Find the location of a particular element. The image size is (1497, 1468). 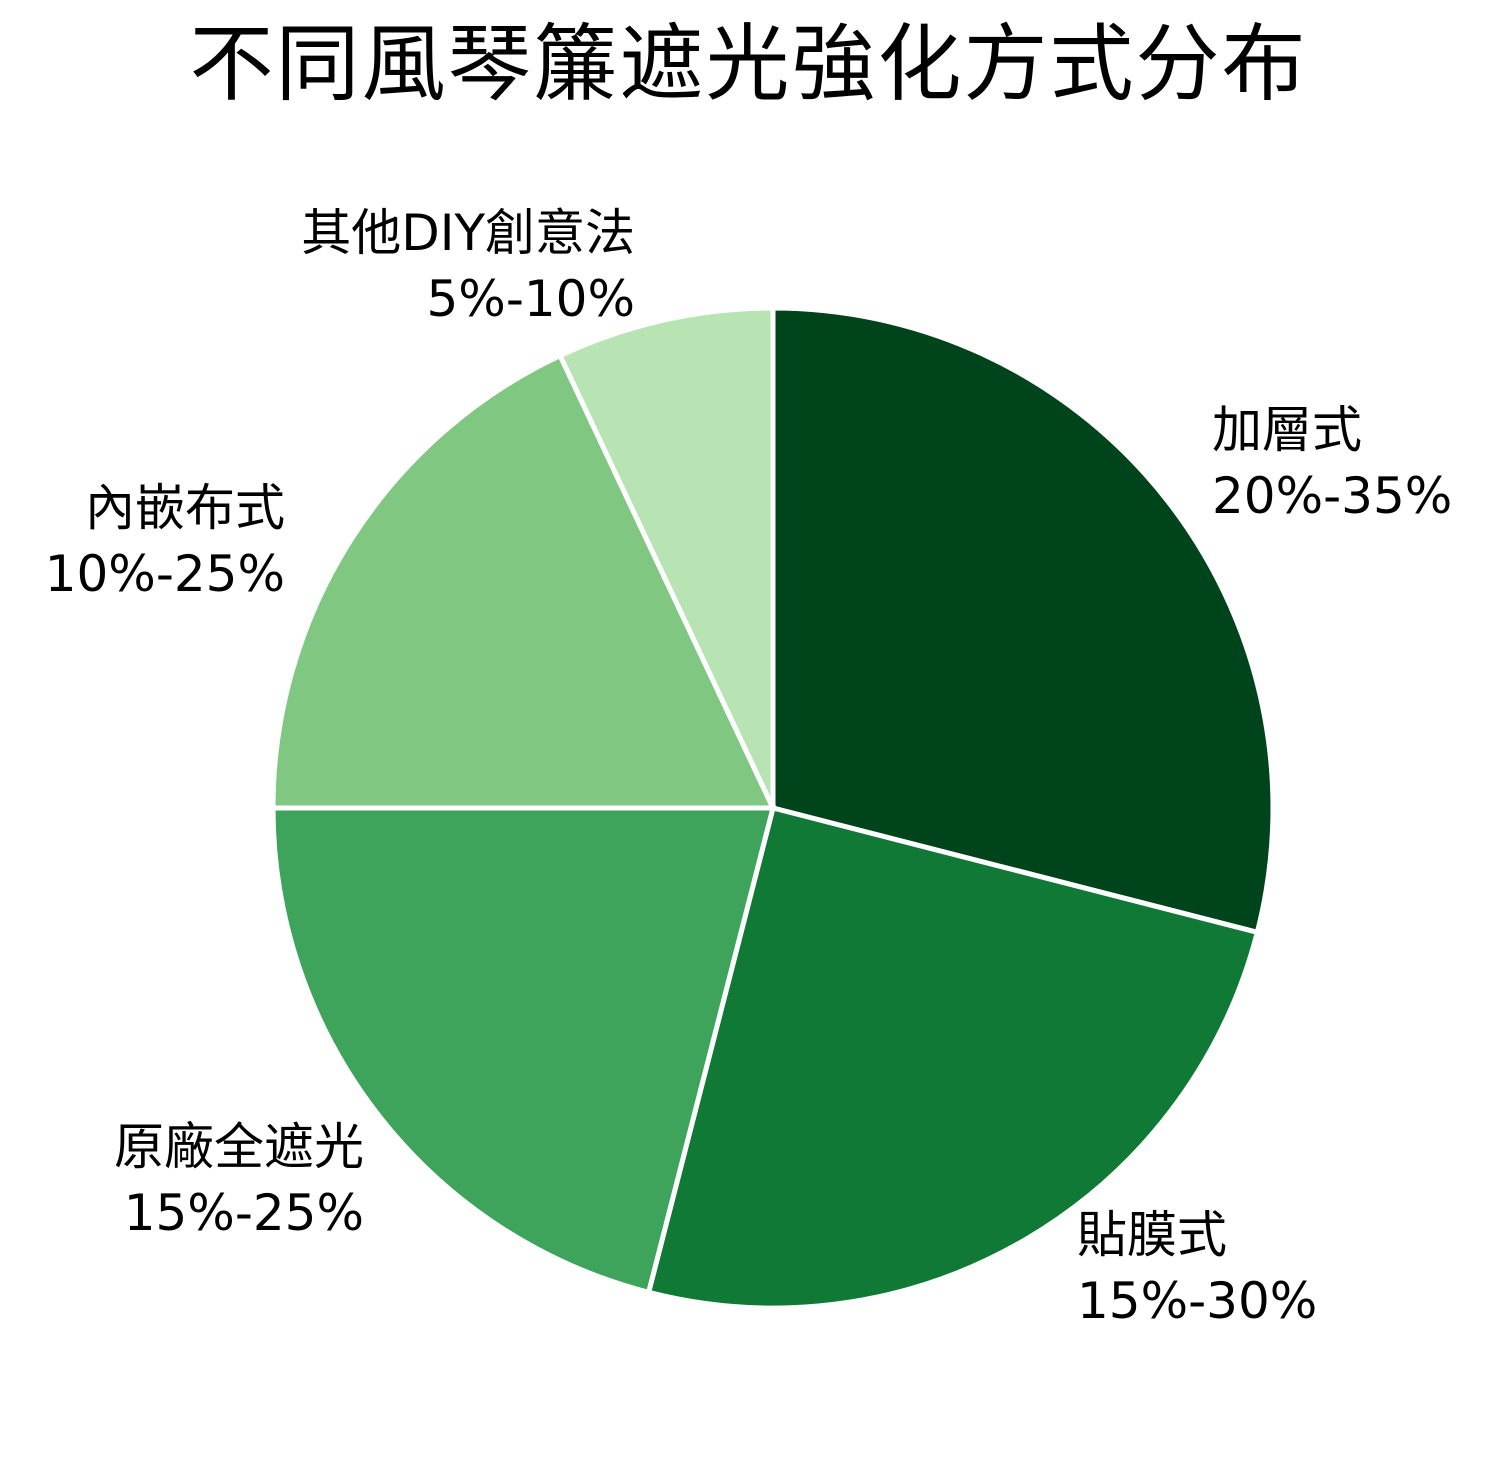

pie-slice-film is located at coordinates (953, 1057).